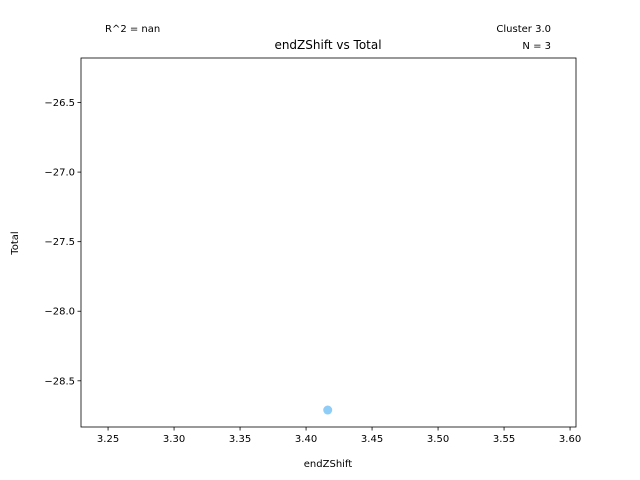 This screenshot has width=640, height=480. I want to click on y-axis-ticks: −26.5 −27.0 −27.5 −28.0 −28.5, so click(62, 242).